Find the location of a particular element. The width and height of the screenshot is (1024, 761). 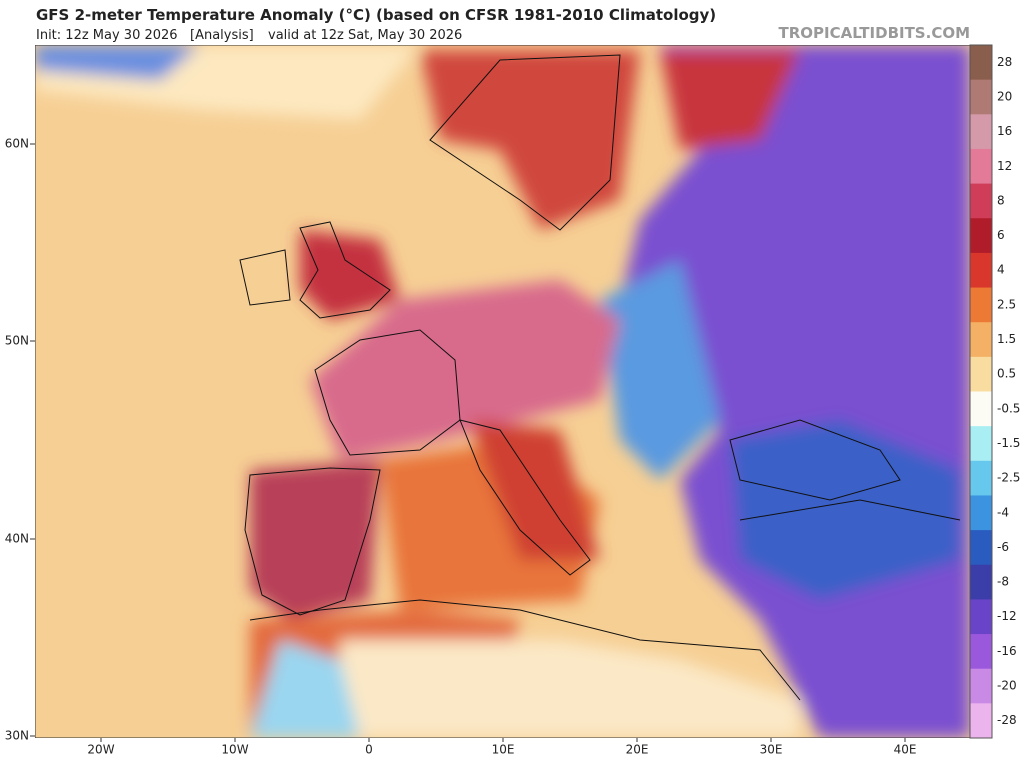

lat-label: 40N is located at coordinates (17, 539).